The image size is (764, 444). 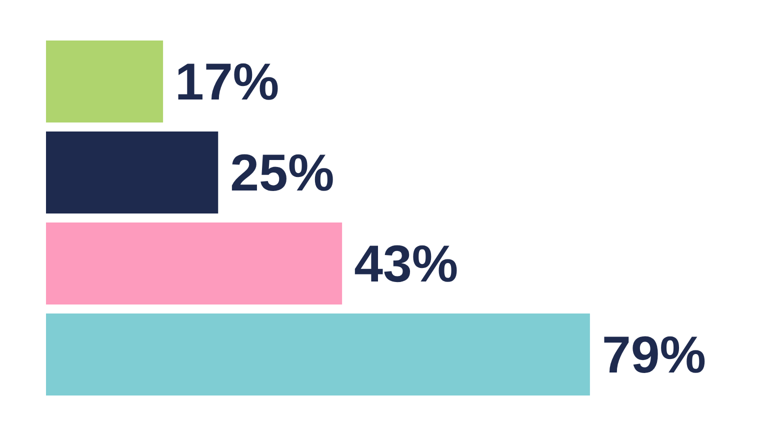 I want to click on data-label: 25%, so click(x=282, y=173).